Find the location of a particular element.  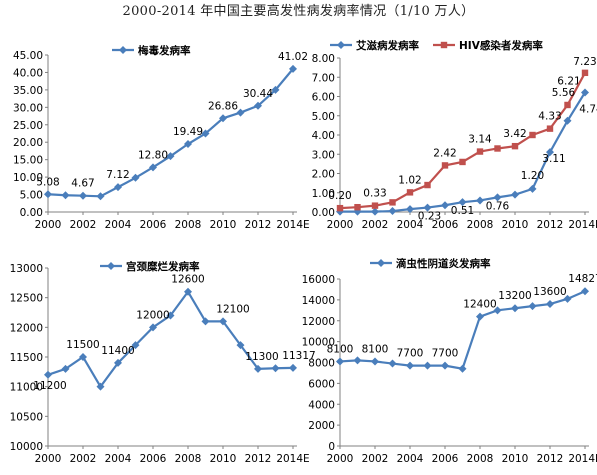

y-tick-label: 25.00 is located at coordinates (28, 126).